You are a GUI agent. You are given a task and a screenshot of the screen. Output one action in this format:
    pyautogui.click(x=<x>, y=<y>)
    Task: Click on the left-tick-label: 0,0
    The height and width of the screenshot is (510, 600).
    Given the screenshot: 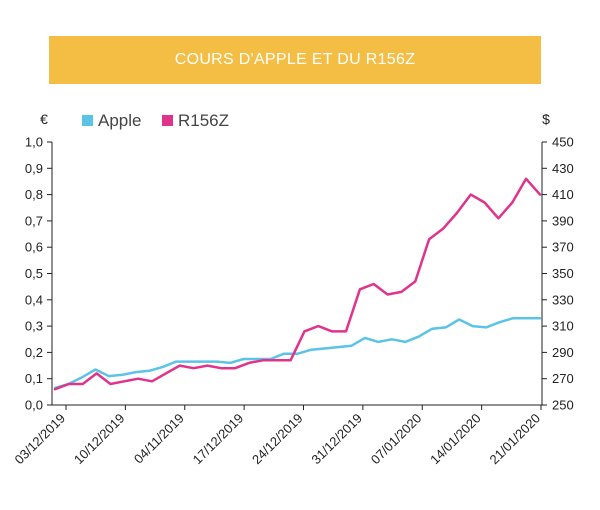 What is the action you would take?
    pyautogui.click(x=34, y=405)
    